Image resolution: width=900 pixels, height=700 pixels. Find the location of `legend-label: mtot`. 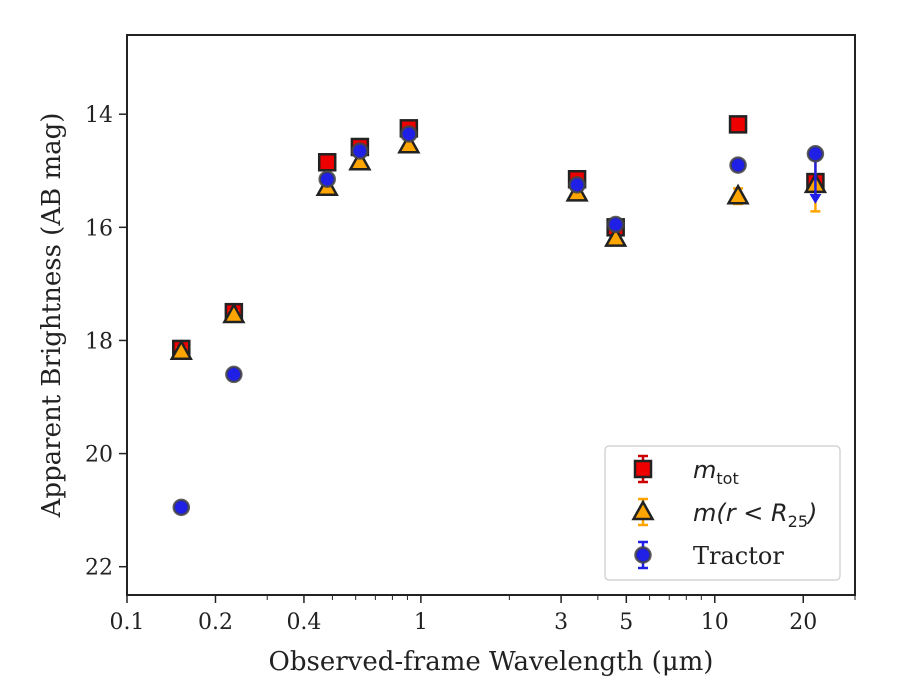

legend-label: mtot is located at coordinates (716, 472).